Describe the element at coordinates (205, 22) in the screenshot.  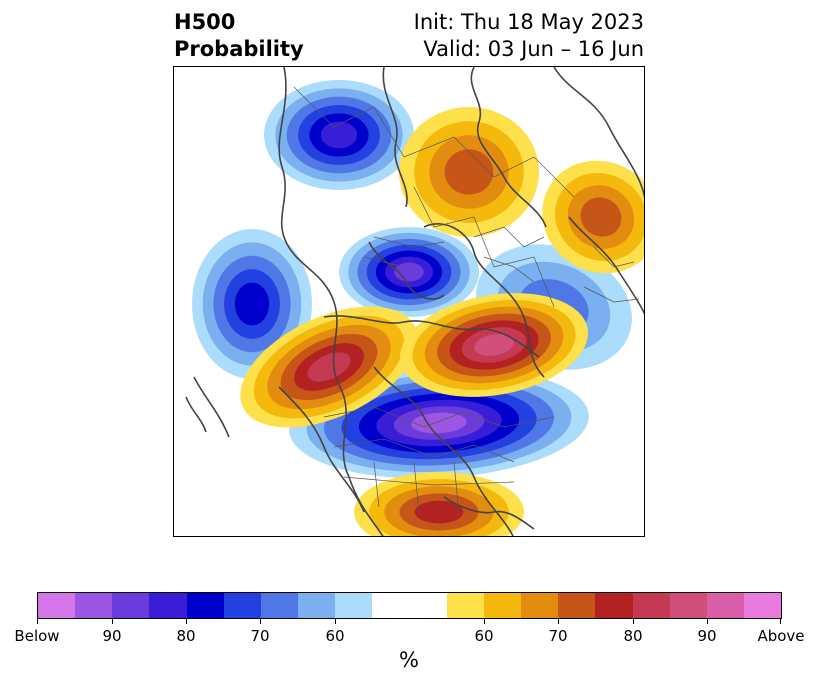
I see `title-variable: H500` at that location.